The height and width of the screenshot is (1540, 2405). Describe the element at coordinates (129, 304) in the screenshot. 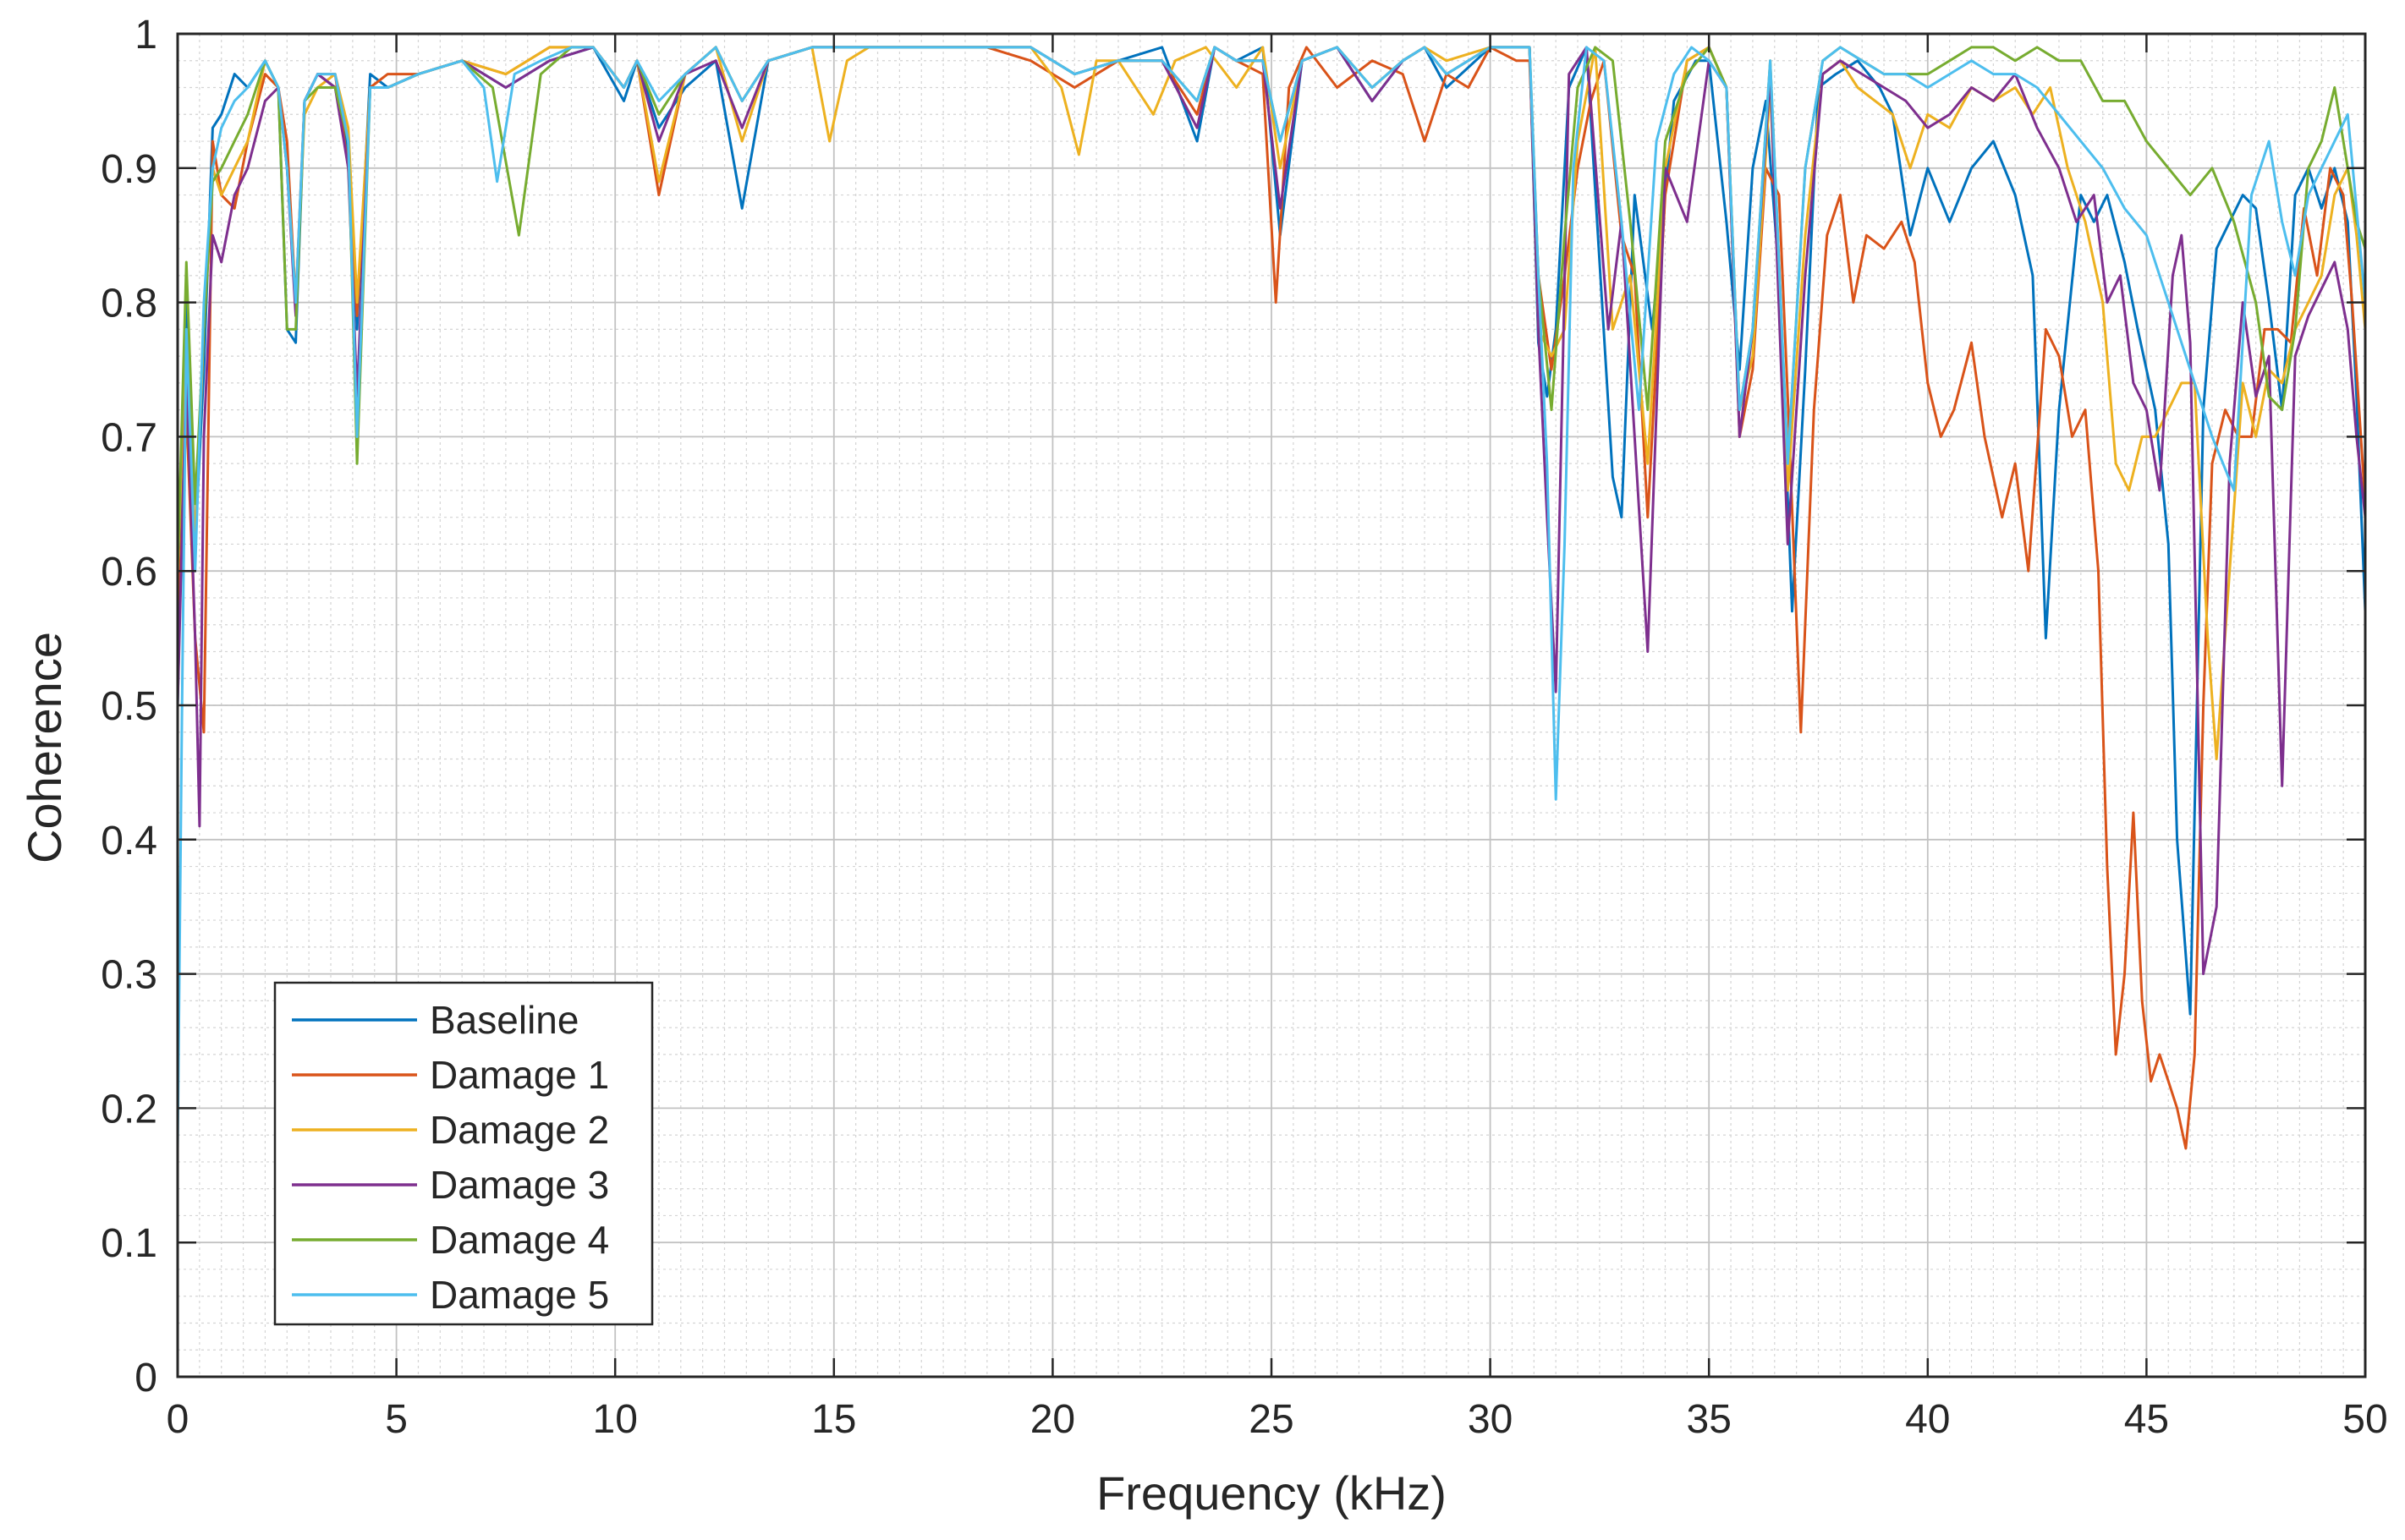

I see `y-tick-label: 0.8` at that location.